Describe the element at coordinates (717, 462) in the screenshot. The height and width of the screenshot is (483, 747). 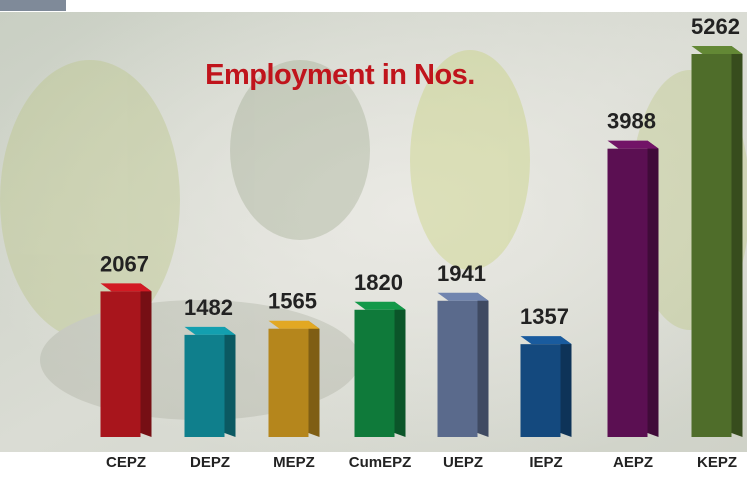
I see `x-tick-label: KEPZ` at that location.